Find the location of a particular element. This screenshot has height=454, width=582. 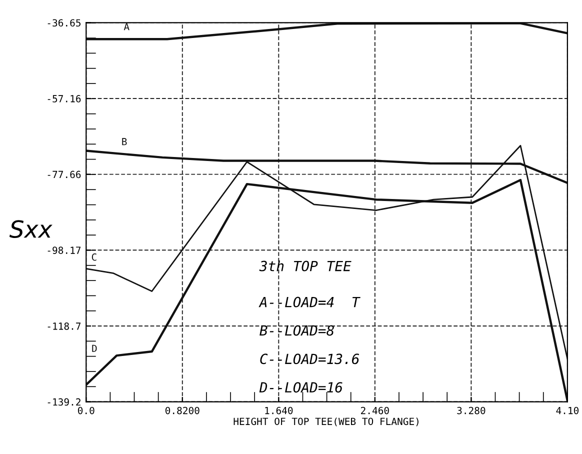

series-label: A is located at coordinates (127, 26).